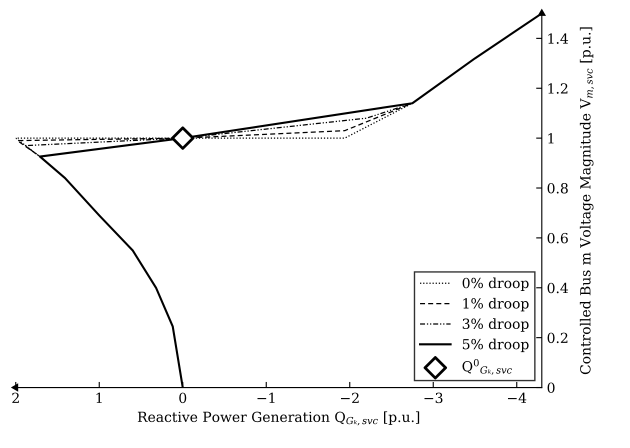 This screenshot has width=630, height=448. I want to click on legend-label: 1% droop, so click(496, 305).